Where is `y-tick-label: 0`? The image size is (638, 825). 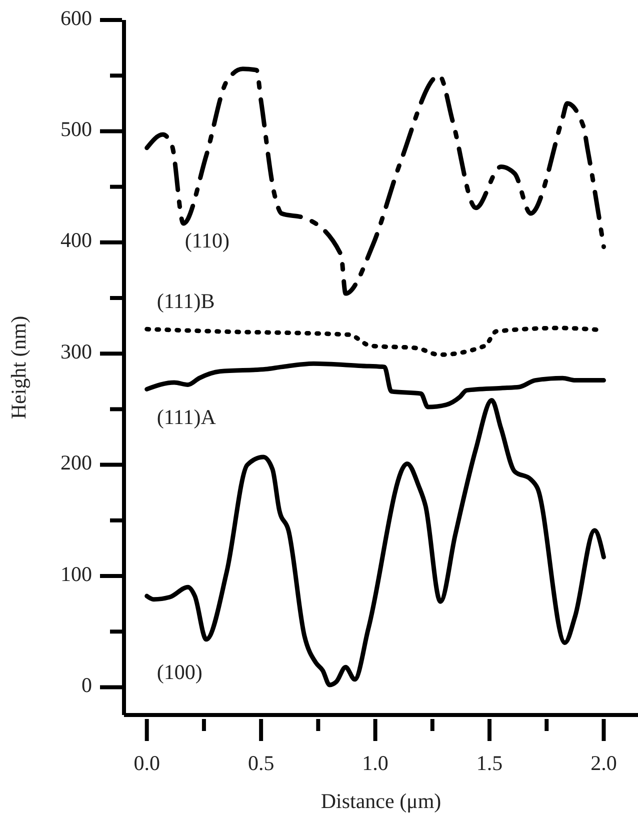 y-tick-label: 0 is located at coordinates (87, 685).